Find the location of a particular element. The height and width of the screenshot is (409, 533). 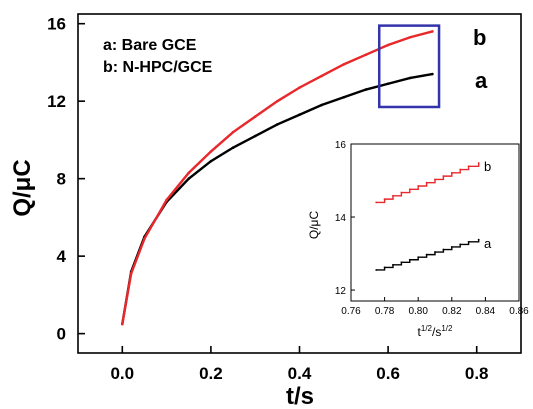

y-tick-label: 0 is located at coordinates (61, 334).